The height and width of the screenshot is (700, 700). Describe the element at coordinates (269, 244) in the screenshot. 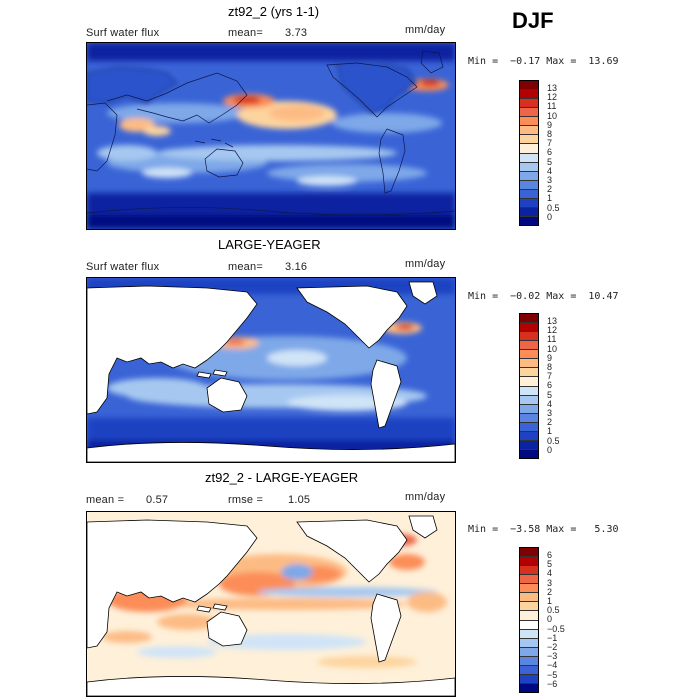

I see `panel2-title: LARGE-YEAGER` at that location.